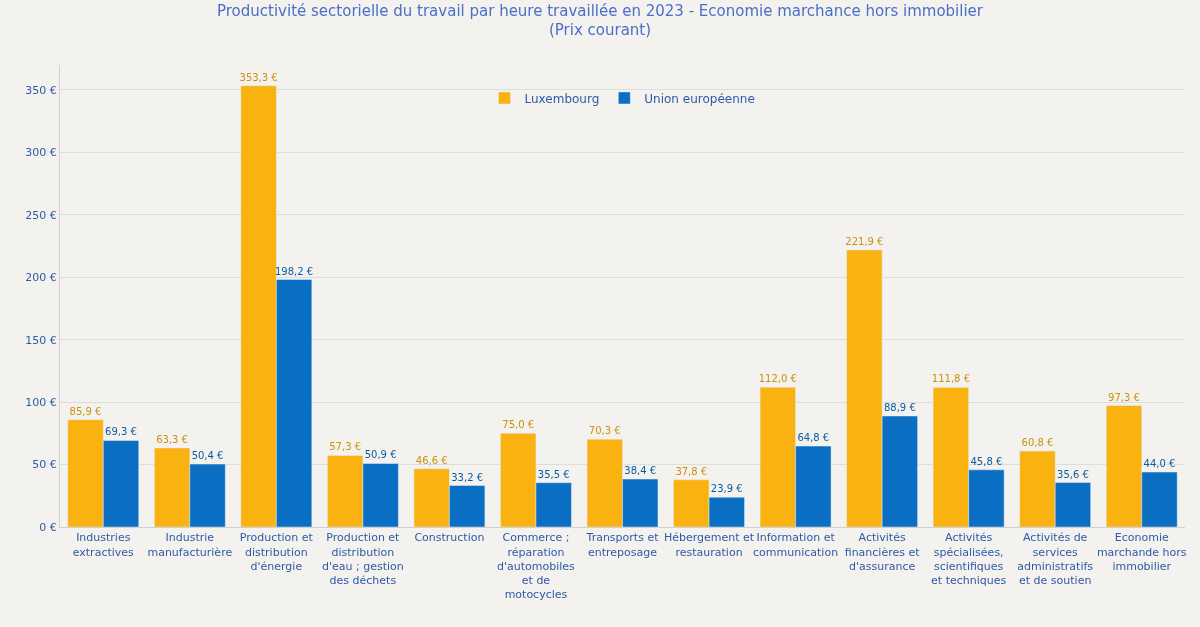 The width and height of the screenshot is (1200, 627). What do you see at coordinates (562, 98) in the screenshot?
I see `legend-label: Luxembourg` at bounding box center [562, 98].